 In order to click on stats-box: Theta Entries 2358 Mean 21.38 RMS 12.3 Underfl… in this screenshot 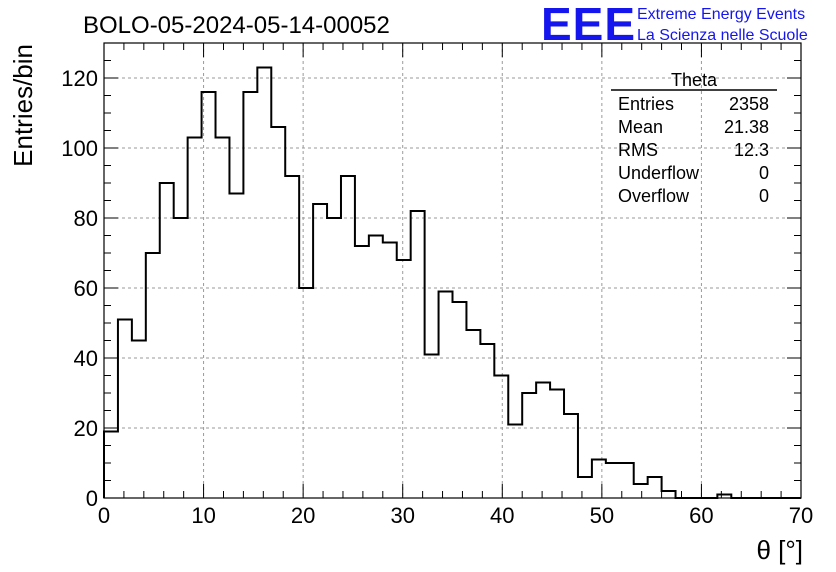, I will do `click(694, 138)`.